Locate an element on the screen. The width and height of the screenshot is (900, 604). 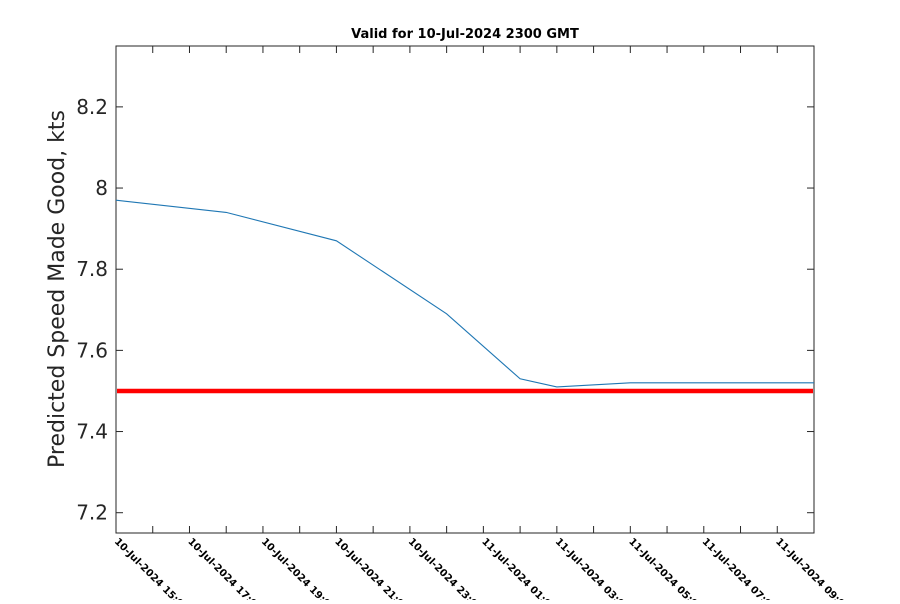
y-tick-label: 7.4 is located at coordinates (92, 432).